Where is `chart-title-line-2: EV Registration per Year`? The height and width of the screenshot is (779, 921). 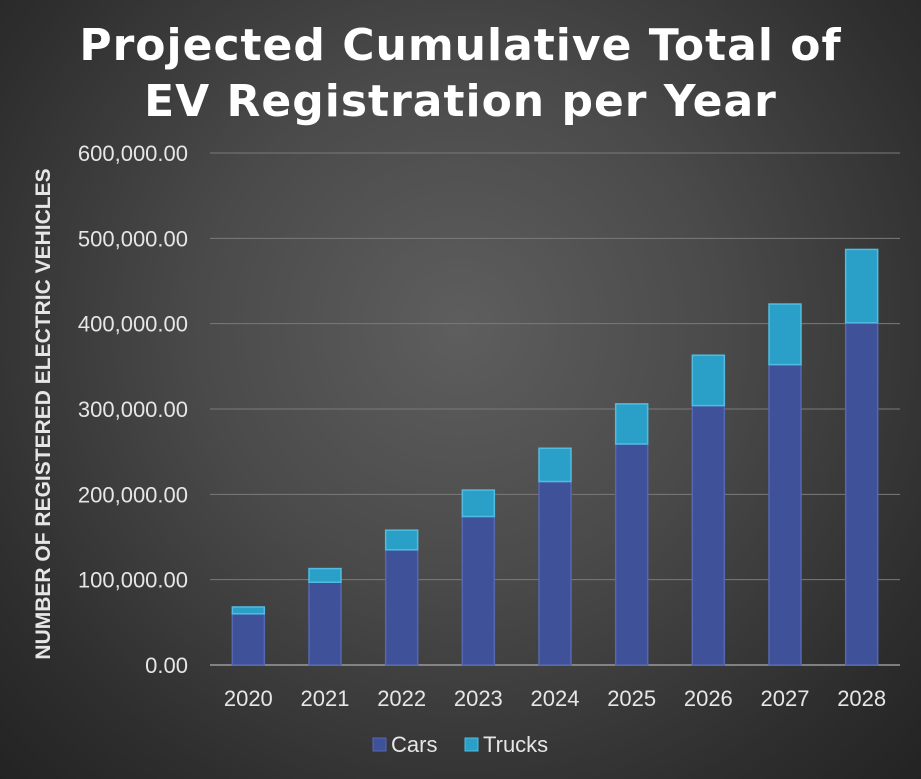 chart-title-line-2: EV Registration per Year is located at coordinates (460, 101).